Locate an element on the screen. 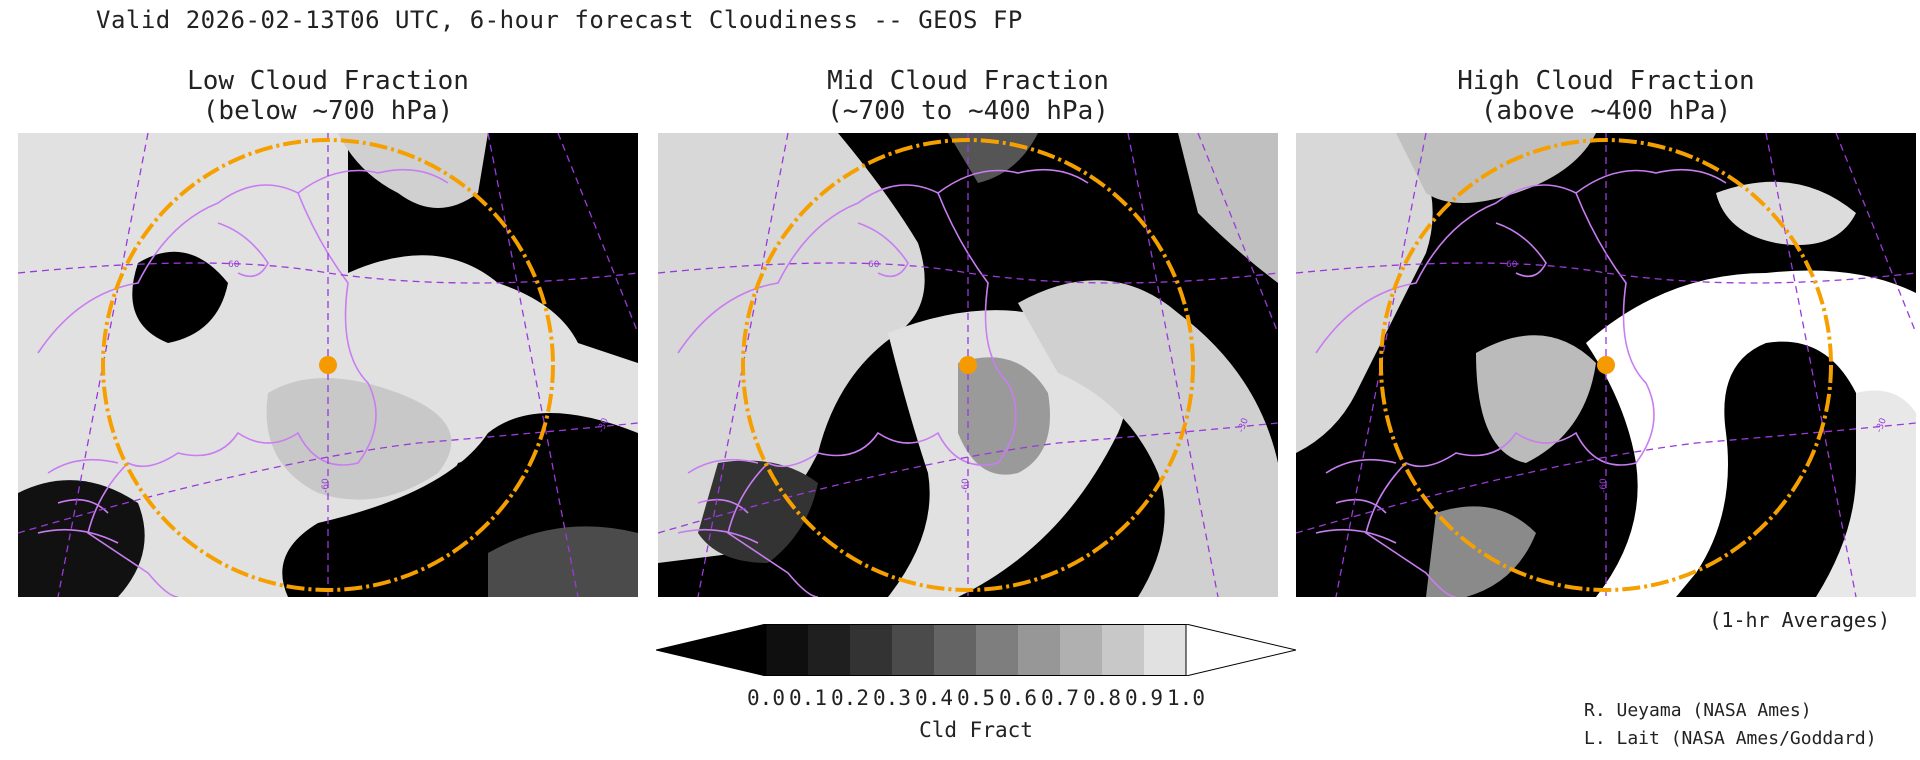 The width and height of the screenshot is (1920, 760). panel-title-high: High Cloud Fraction (above ~400 hPa) is located at coordinates (1606, 96).